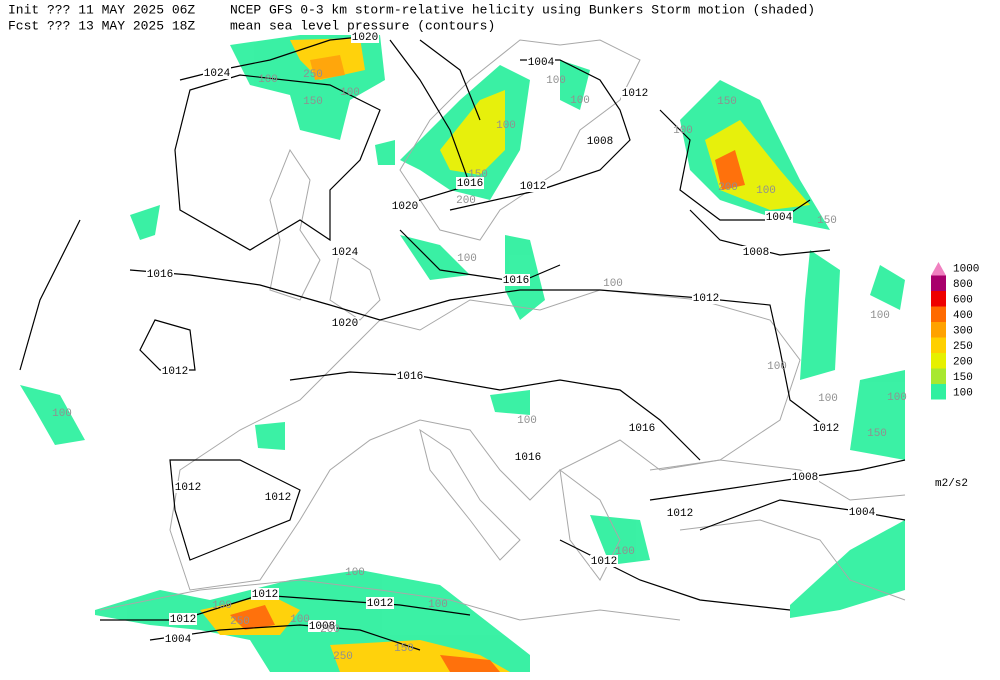 Image resolution: width=1000 pixels, height=680 pixels. I want to click on legend-label: 300, so click(963, 332).